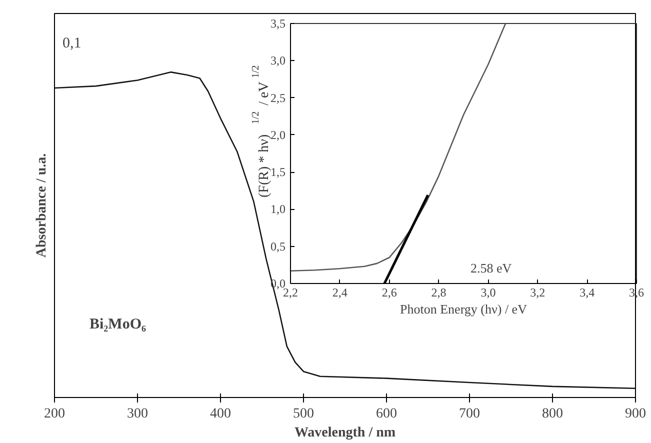 Image resolution: width=651 pixels, height=443 pixels. I want to click on x-tick-label: 3,2, so click(538, 293).